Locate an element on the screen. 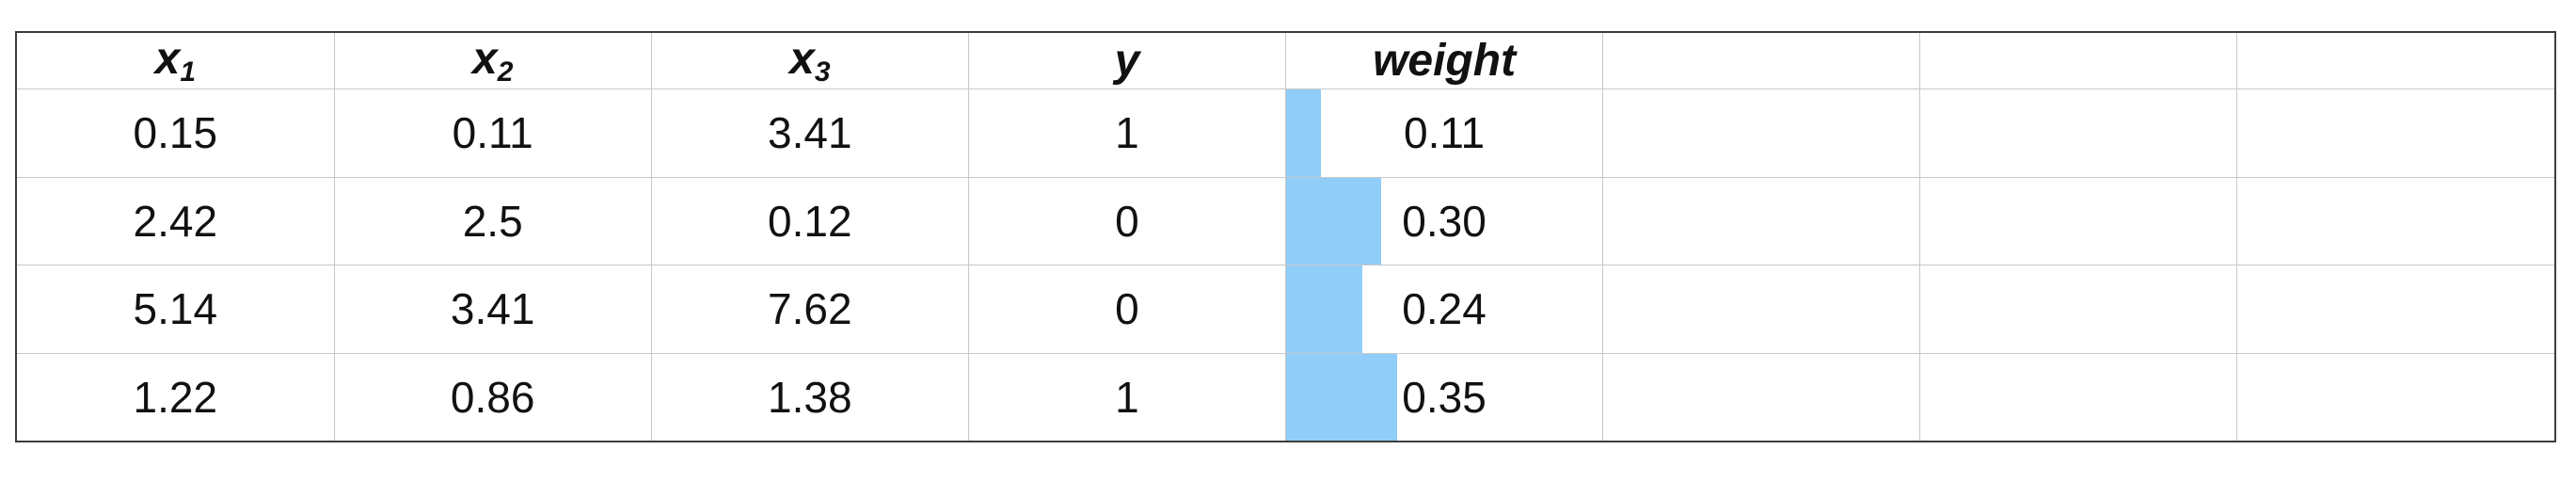 The image size is (2576, 482). weight-value: 0.35 is located at coordinates (1445, 397).